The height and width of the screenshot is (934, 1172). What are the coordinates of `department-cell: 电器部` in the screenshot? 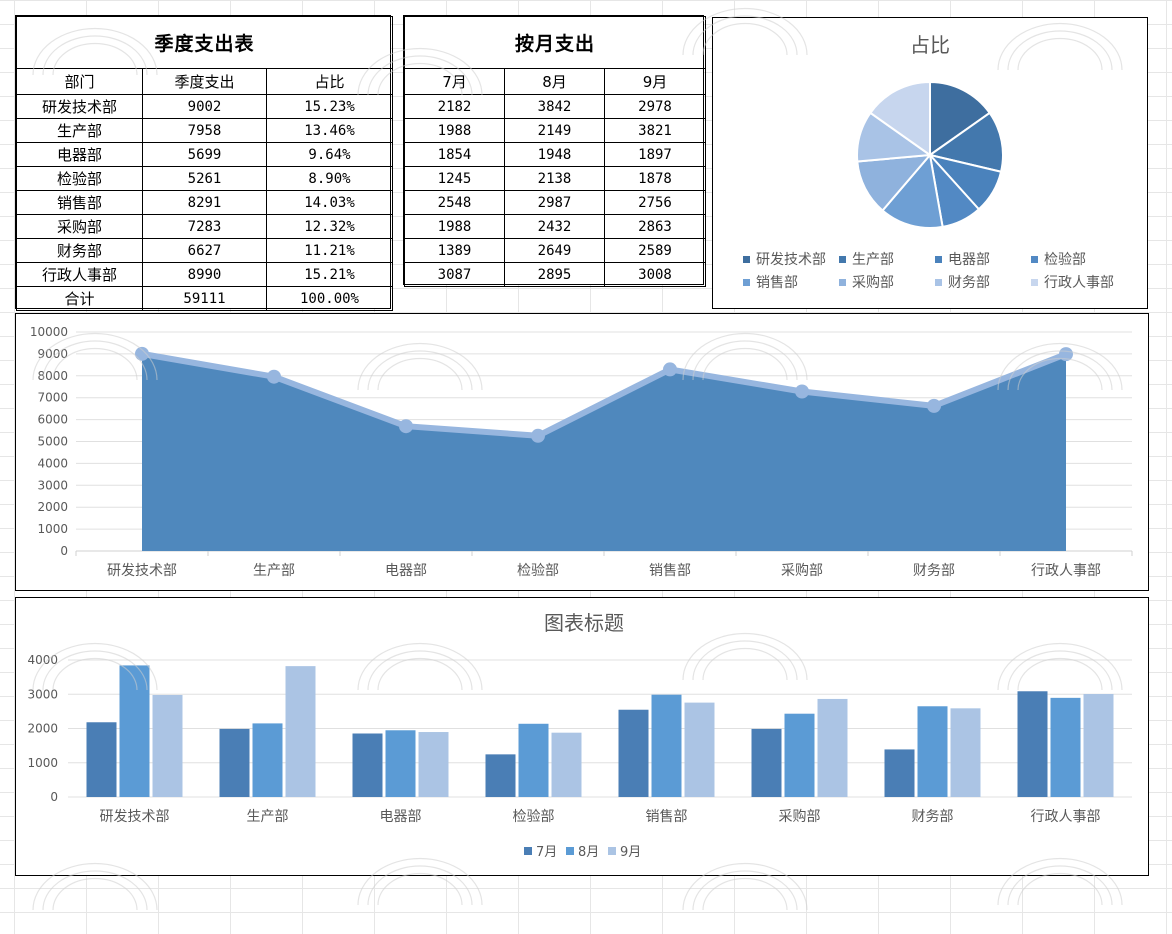 It's located at (79, 154).